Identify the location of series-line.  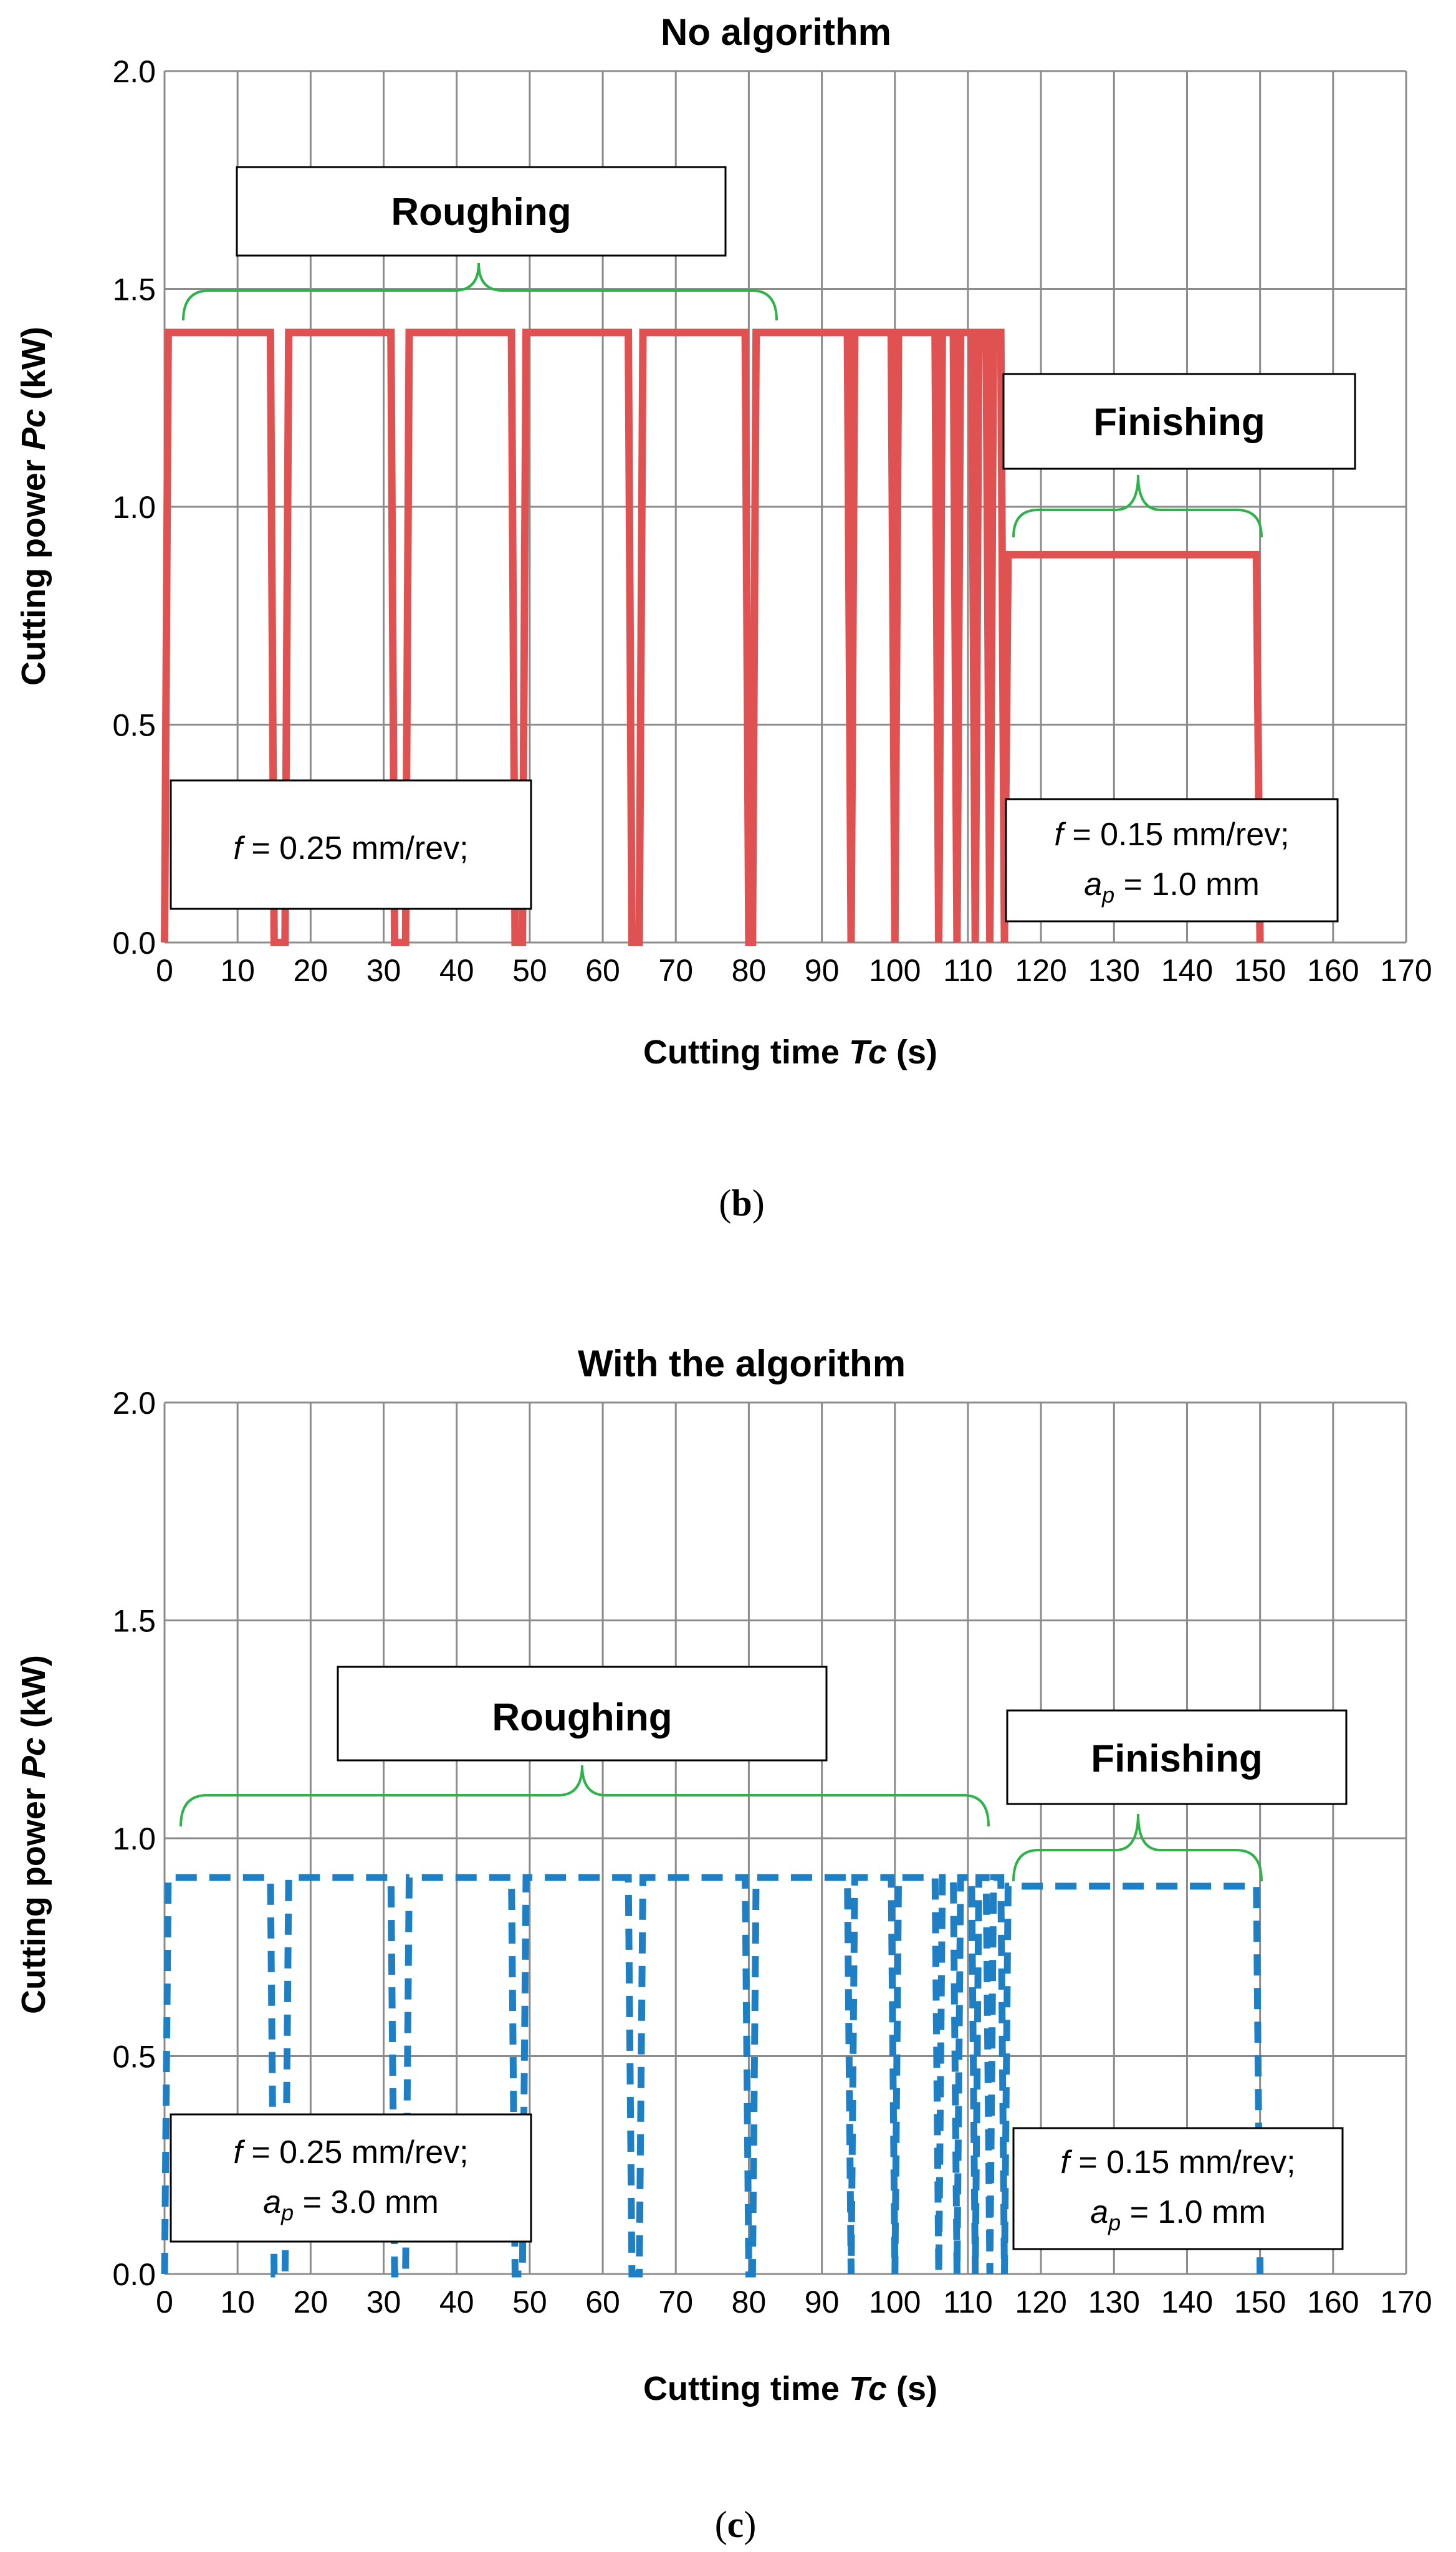
(713, 2076).